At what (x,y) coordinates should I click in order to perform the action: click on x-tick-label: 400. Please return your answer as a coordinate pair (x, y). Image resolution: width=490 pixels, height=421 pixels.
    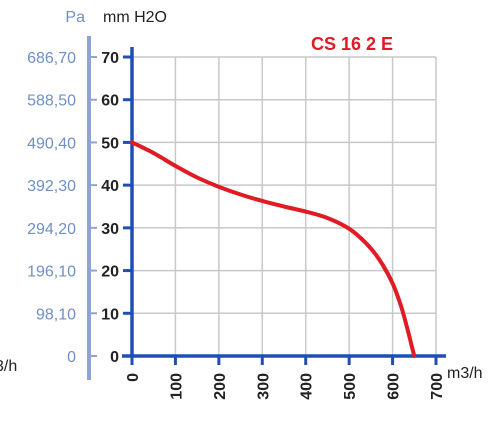
    Looking at the image, I should click on (307, 386).